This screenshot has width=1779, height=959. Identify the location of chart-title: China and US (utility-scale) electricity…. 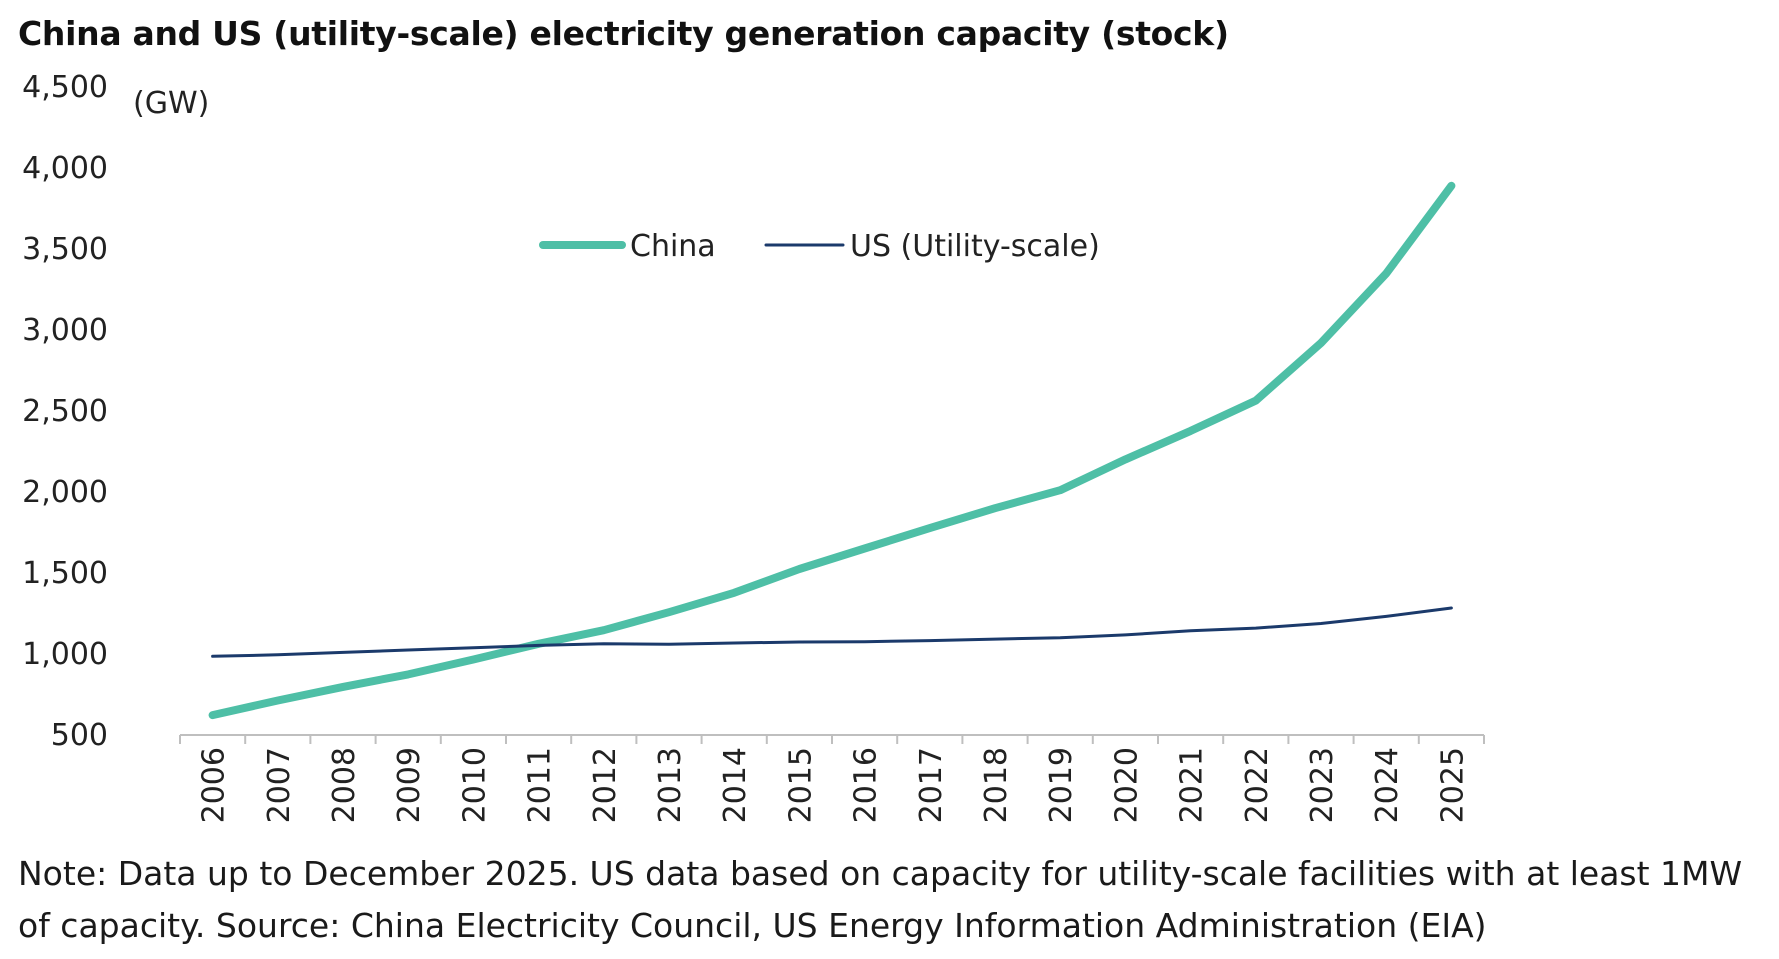
(623, 33).